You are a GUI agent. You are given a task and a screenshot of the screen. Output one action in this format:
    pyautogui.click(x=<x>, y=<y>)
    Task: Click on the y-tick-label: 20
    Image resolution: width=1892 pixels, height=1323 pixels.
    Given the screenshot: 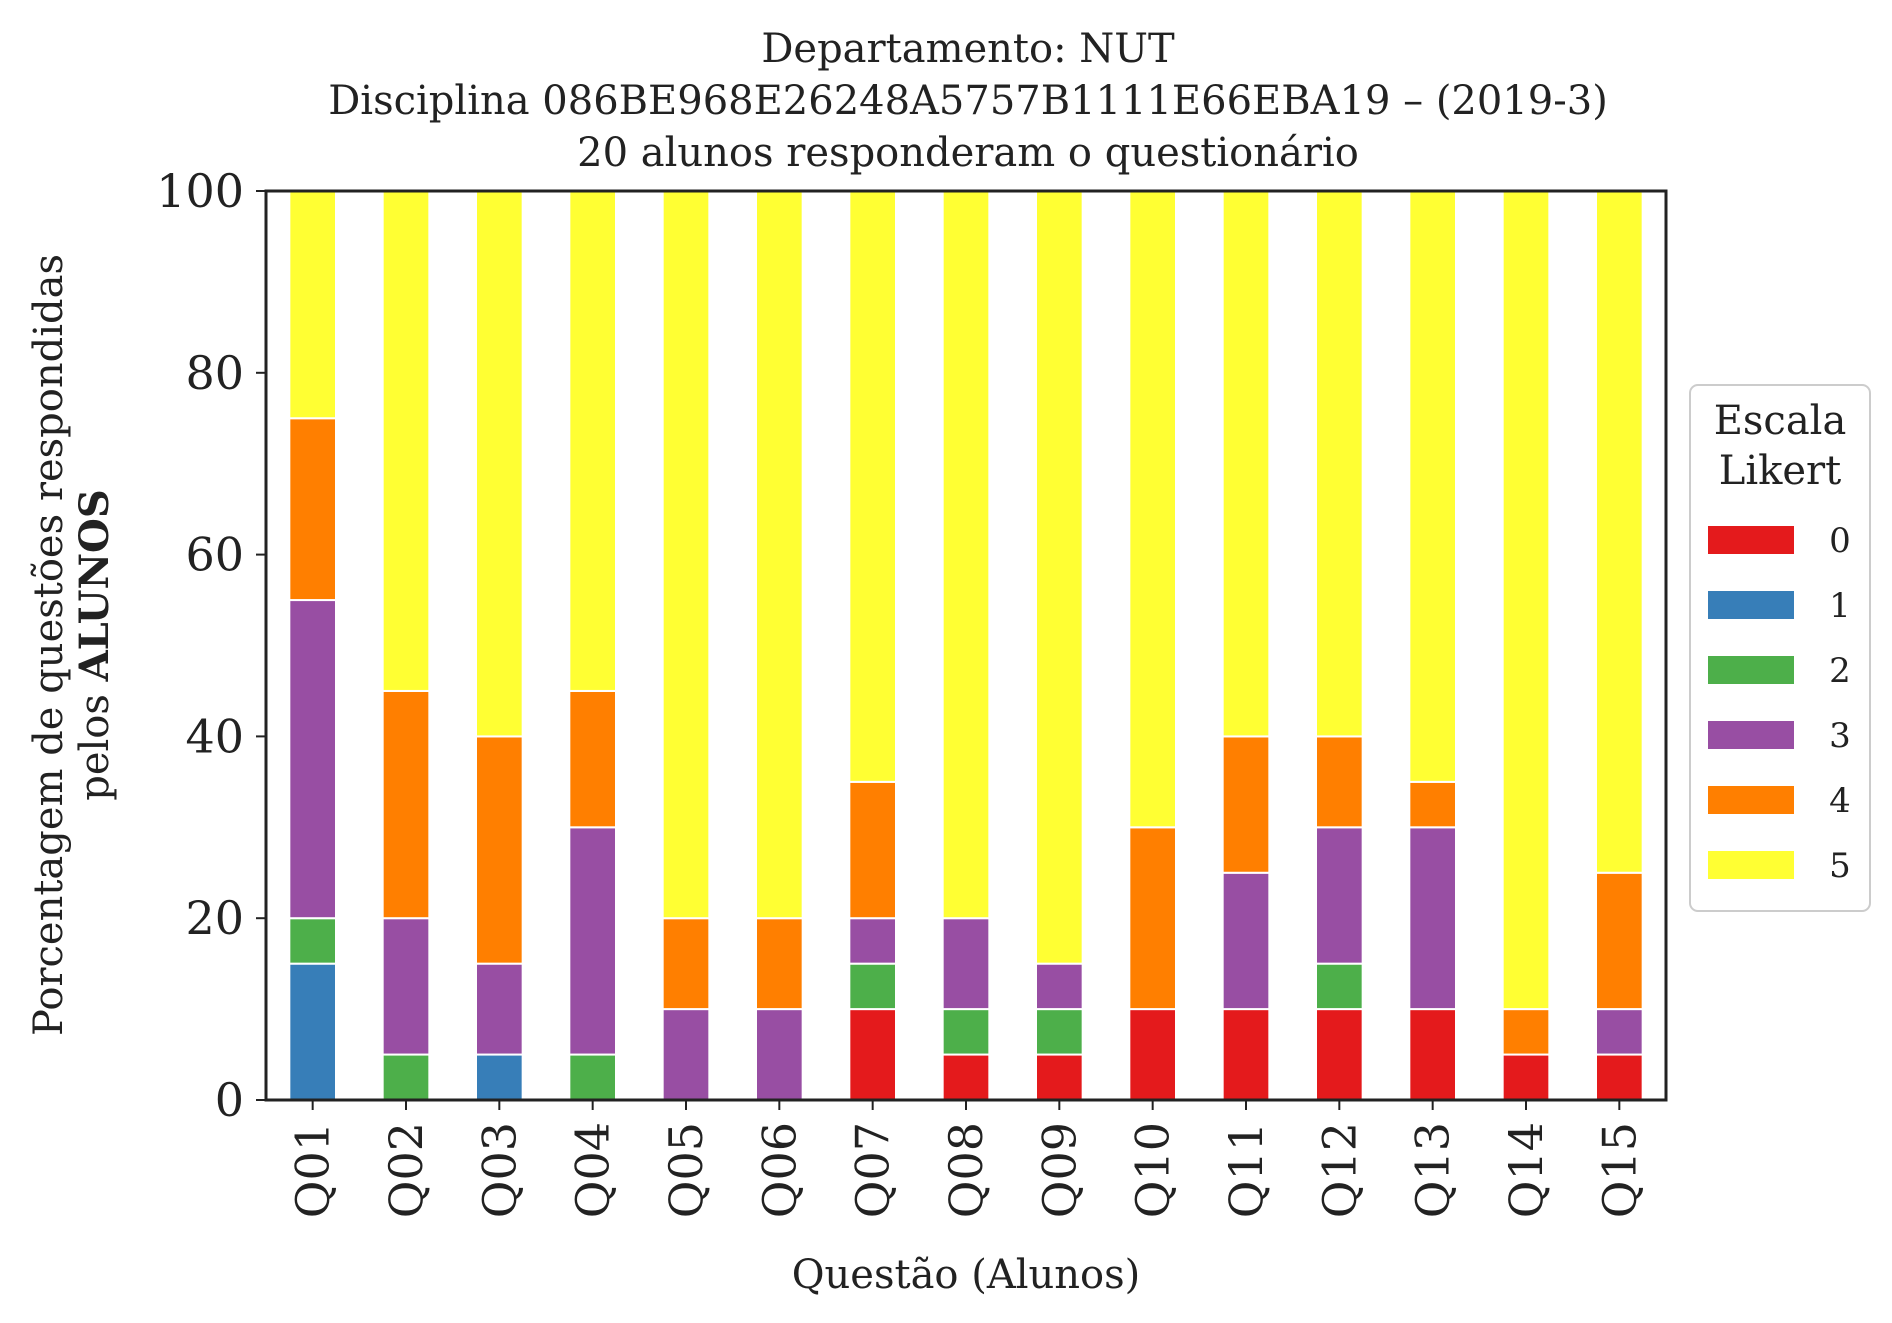 What is the action you would take?
    pyautogui.click(x=214, y=918)
    